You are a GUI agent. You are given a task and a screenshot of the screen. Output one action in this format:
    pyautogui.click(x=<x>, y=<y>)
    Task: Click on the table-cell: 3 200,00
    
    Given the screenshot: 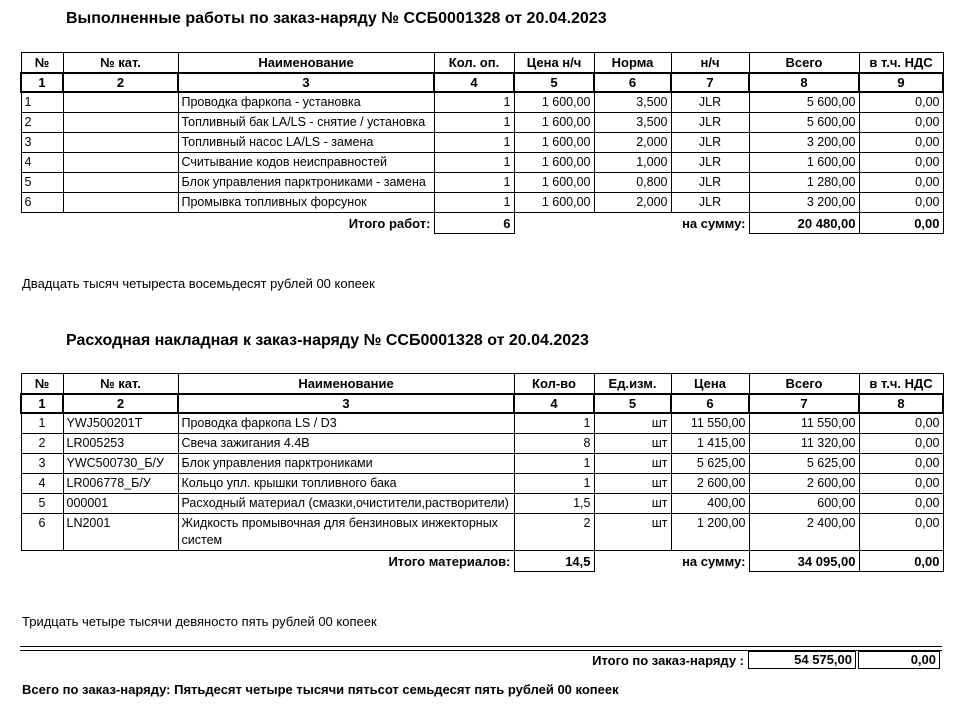 What is the action you would take?
    pyautogui.click(x=804, y=202)
    